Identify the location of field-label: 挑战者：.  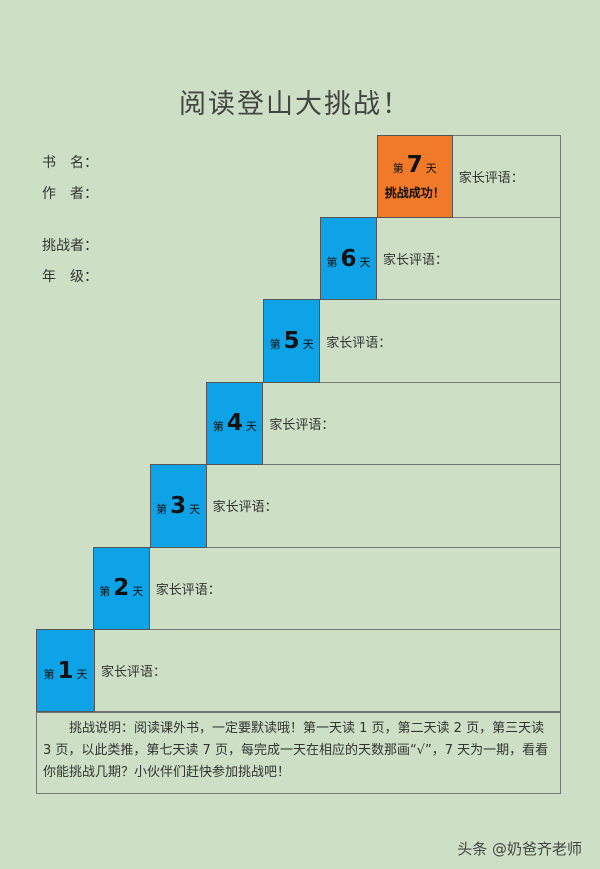
(70, 246).